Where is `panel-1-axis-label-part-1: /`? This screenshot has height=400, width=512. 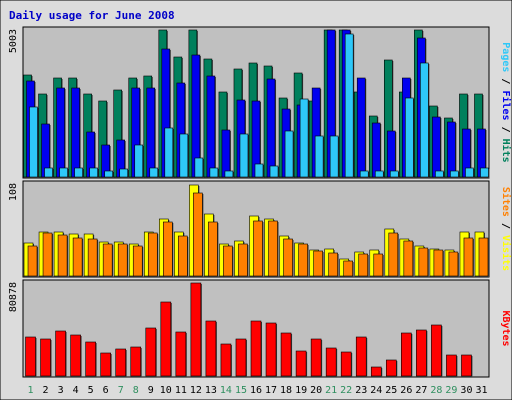
panel-1-axis-label-part-1: / is located at coordinates (505, 81).